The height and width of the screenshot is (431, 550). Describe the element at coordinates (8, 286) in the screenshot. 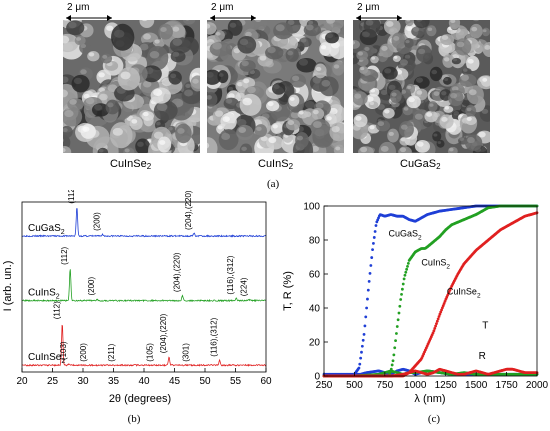

I see `xrd-y-axis-label: I (arb. un.)` at that location.